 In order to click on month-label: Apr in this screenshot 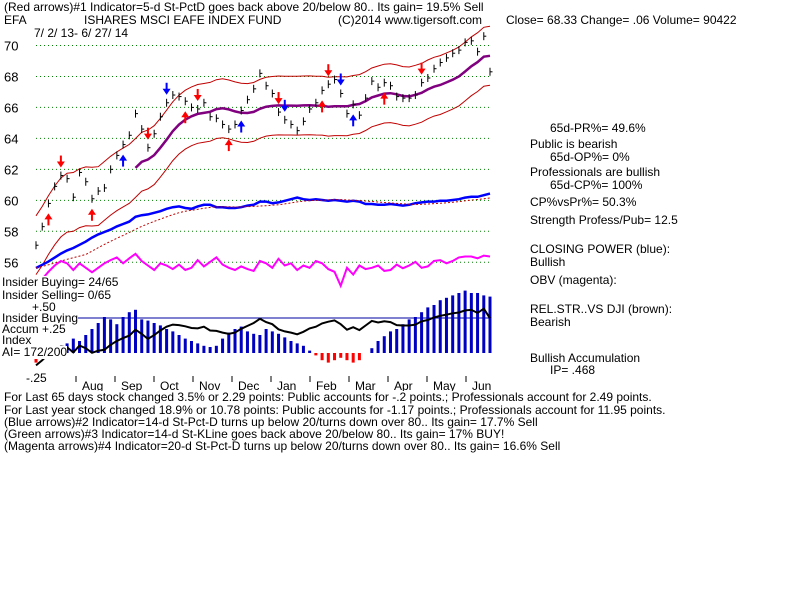, I will do `click(403, 386)`.